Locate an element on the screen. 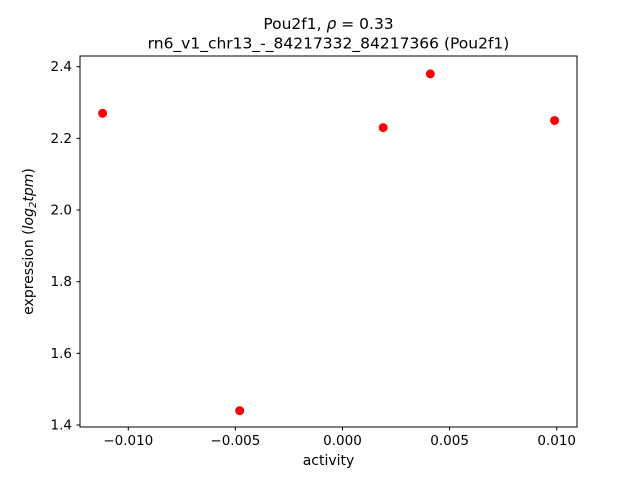  chart-title-rho: ρ is located at coordinates (331, 24).